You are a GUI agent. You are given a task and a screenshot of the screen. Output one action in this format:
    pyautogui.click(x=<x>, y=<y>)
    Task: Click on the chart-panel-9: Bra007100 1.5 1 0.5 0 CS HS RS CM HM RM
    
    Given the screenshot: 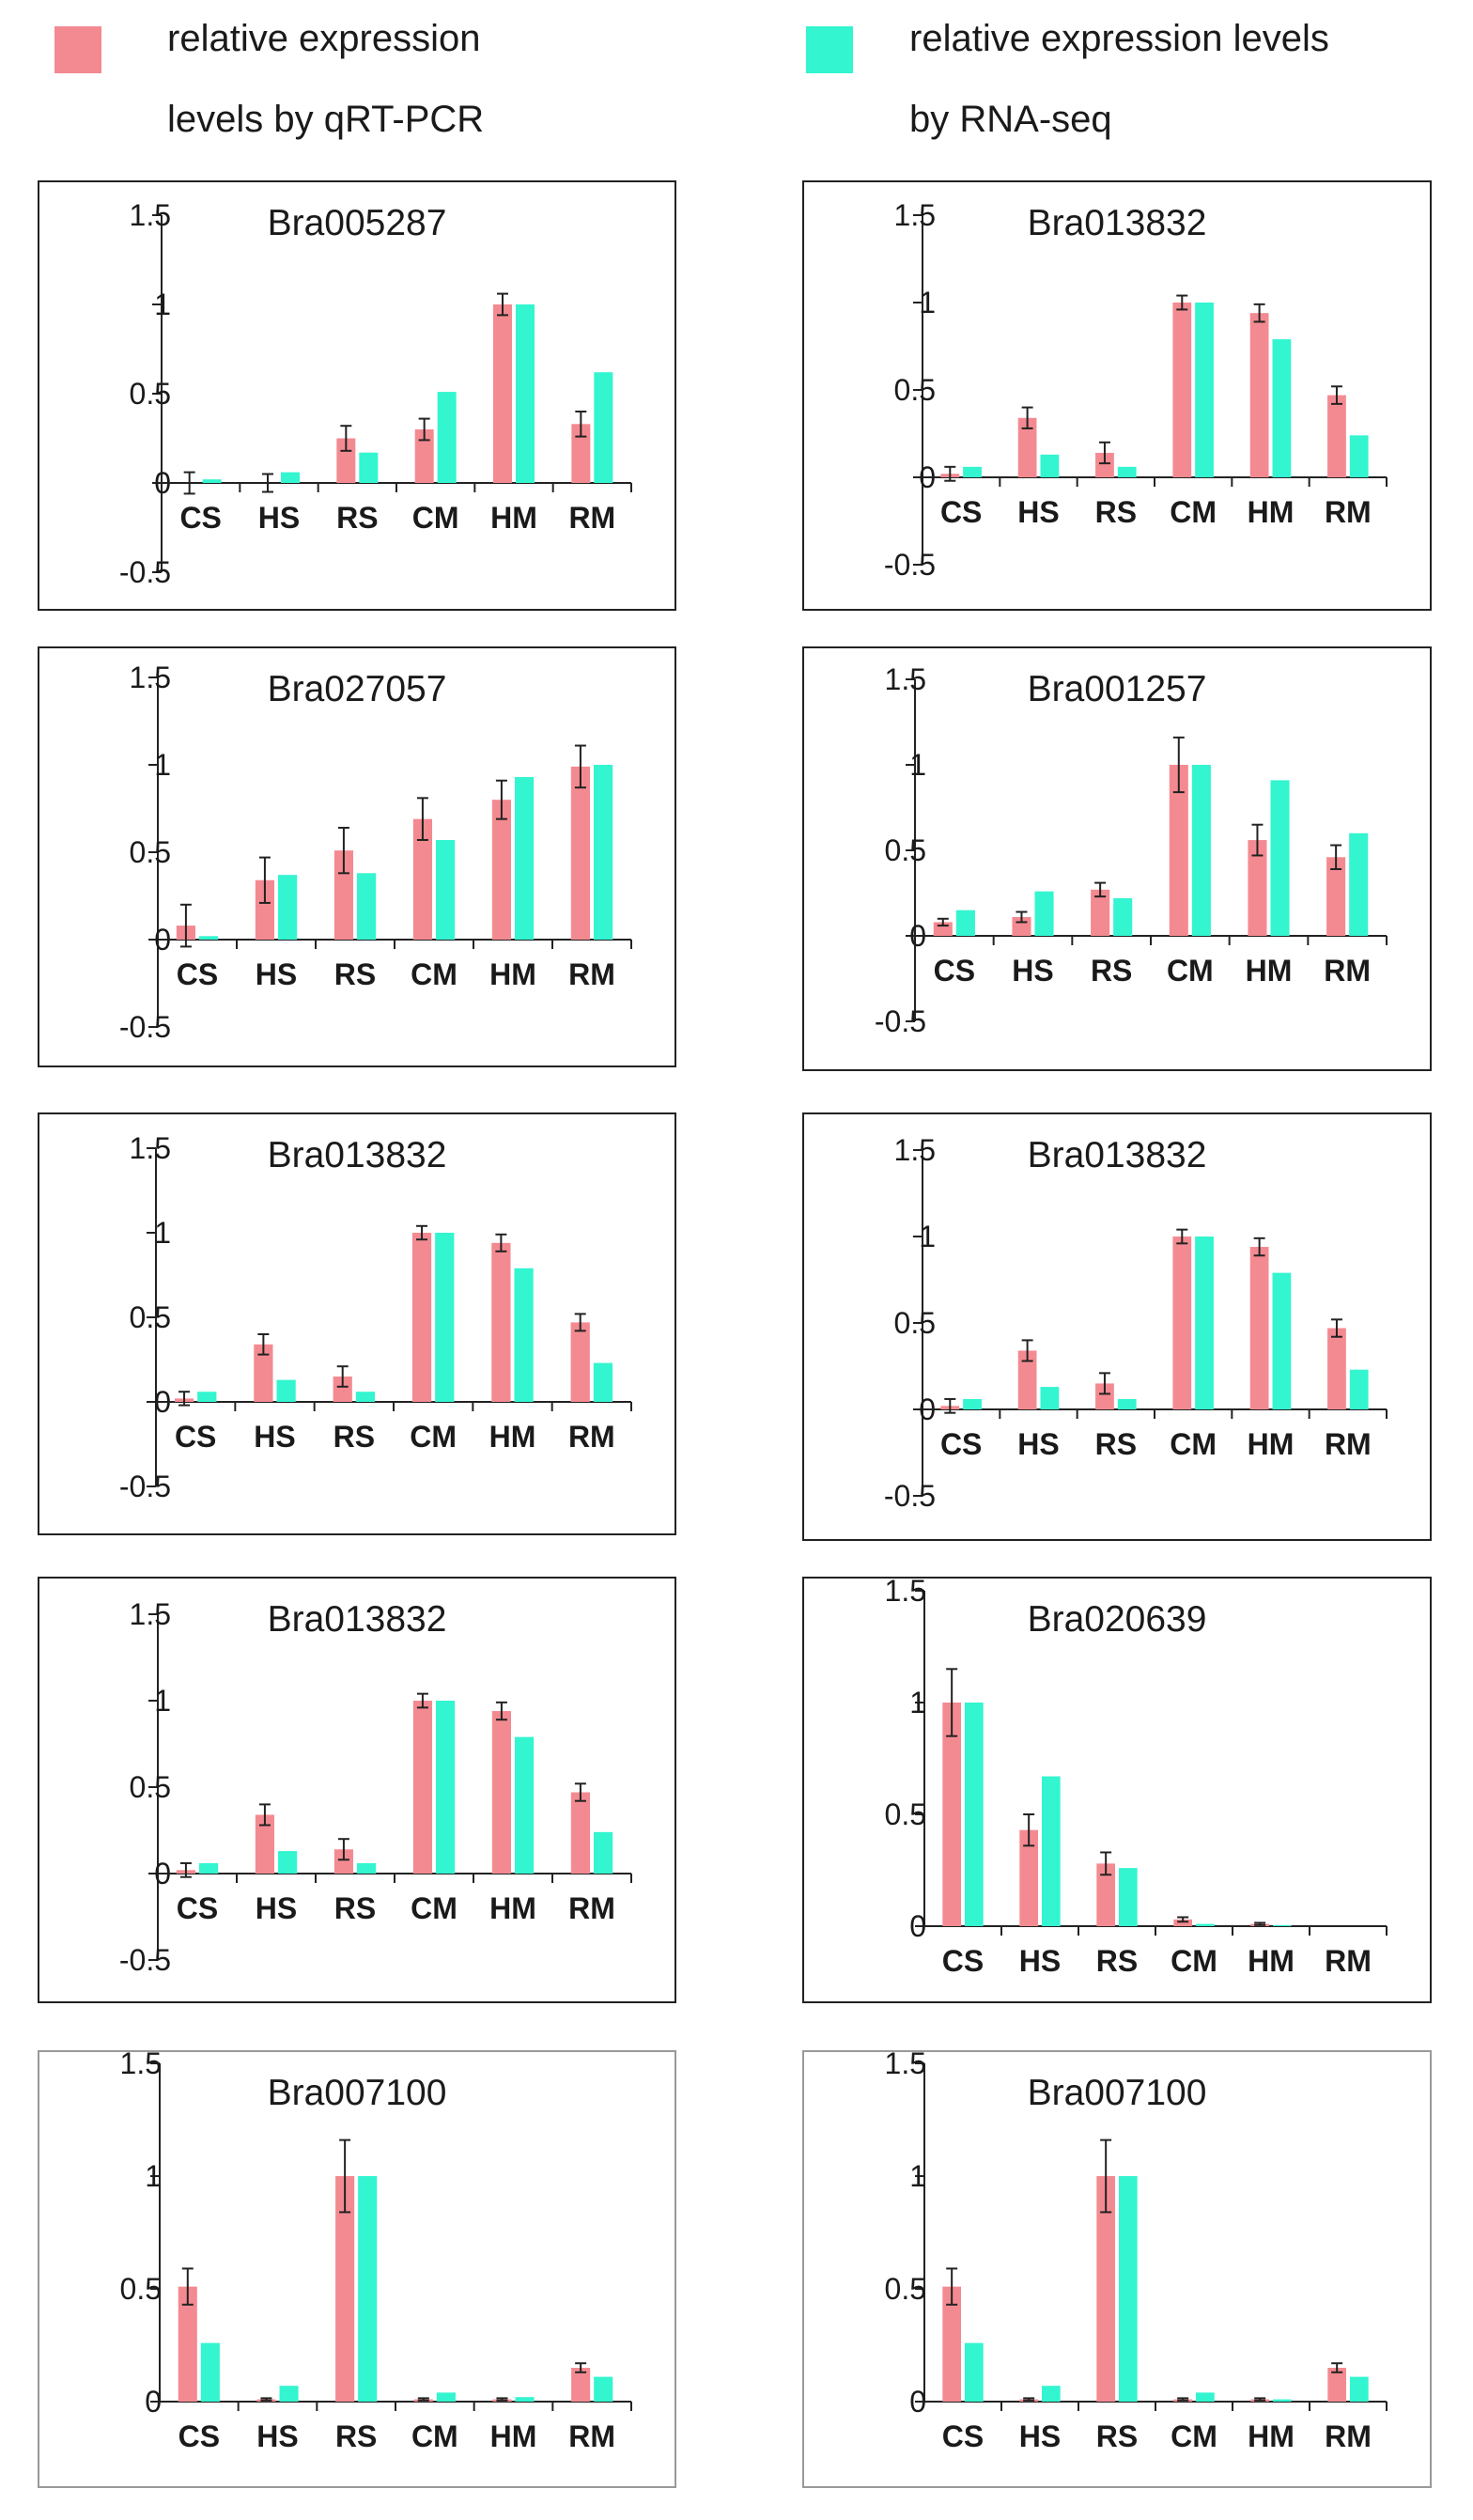 What is the action you would take?
    pyautogui.click(x=357, y=2267)
    